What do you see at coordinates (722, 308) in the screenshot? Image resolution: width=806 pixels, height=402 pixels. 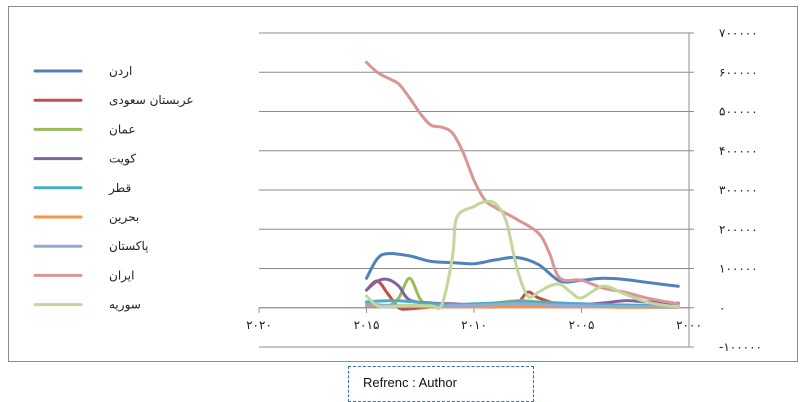 I see `y-tick-label: ۰` at bounding box center [722, 308].